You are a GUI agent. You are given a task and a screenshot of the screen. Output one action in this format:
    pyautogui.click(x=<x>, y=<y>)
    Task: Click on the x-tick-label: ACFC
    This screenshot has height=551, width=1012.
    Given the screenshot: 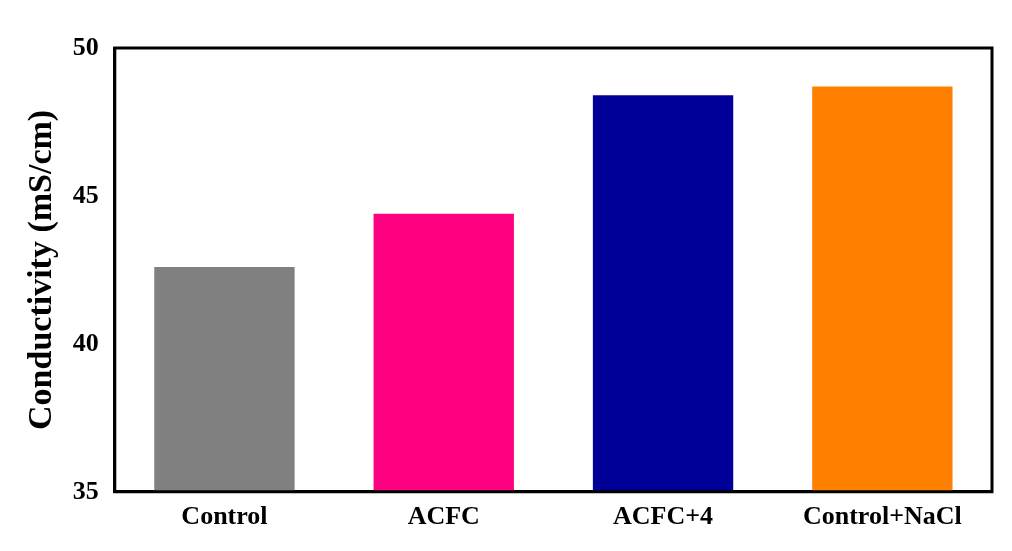 What is the action you would take?
    pyautogui.click(x=443, y=516)
    